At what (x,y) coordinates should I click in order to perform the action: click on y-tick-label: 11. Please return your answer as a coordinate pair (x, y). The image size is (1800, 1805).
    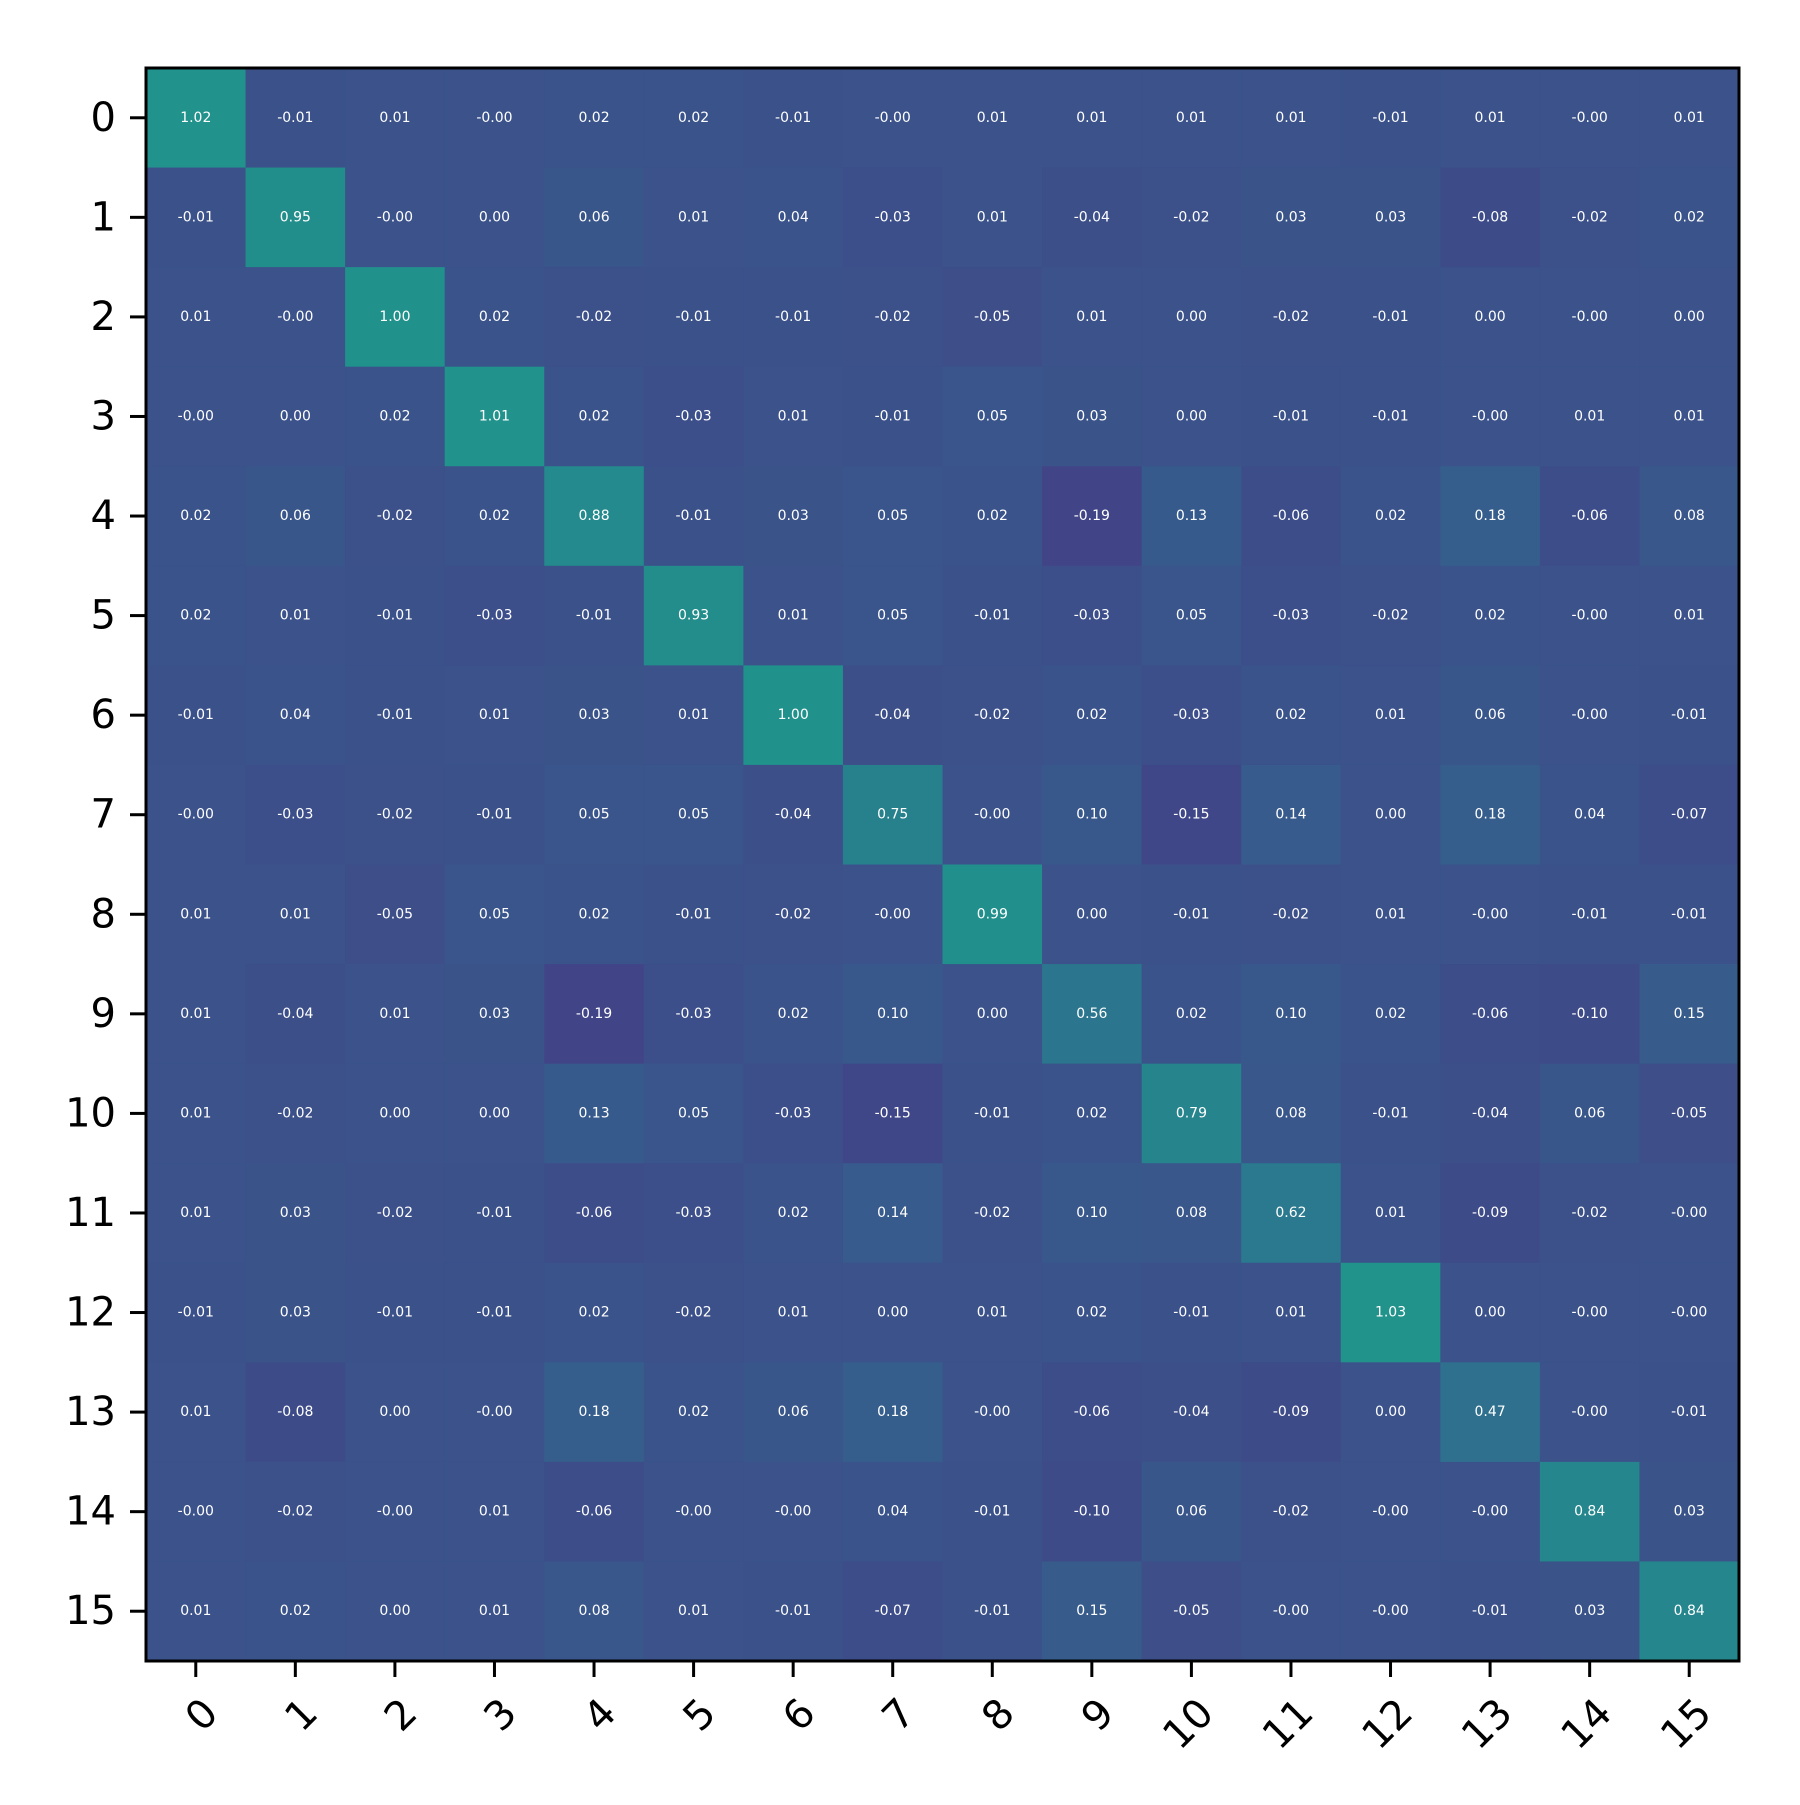
    Looking at the image, I should click on (90, 1213).